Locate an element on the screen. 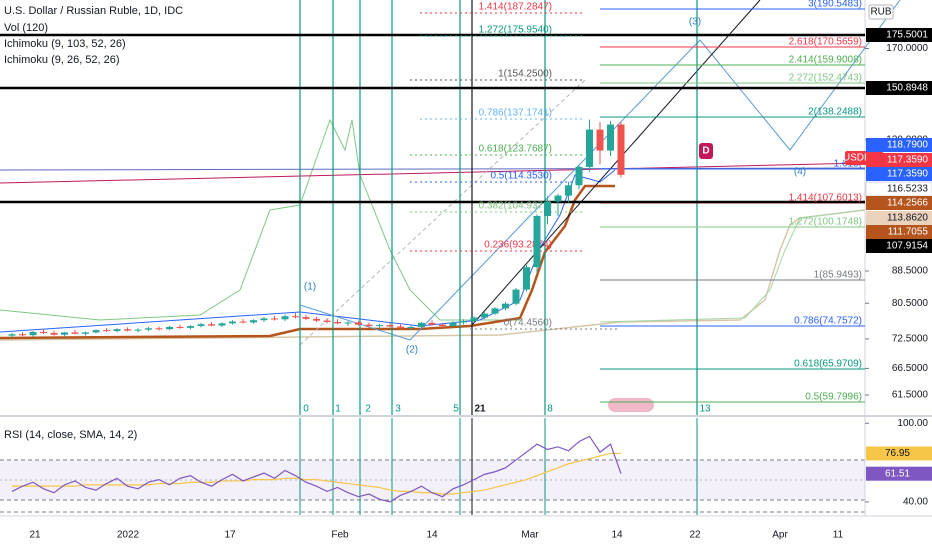 This screenshot has width=932, height=550. x-tick-label: 22 is located at coordinates (695, 535).